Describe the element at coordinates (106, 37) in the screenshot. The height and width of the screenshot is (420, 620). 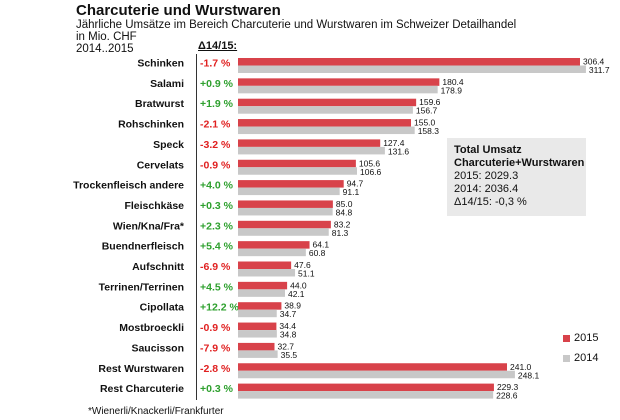
I see `chart-unit: in Mio. CHF` at that location.